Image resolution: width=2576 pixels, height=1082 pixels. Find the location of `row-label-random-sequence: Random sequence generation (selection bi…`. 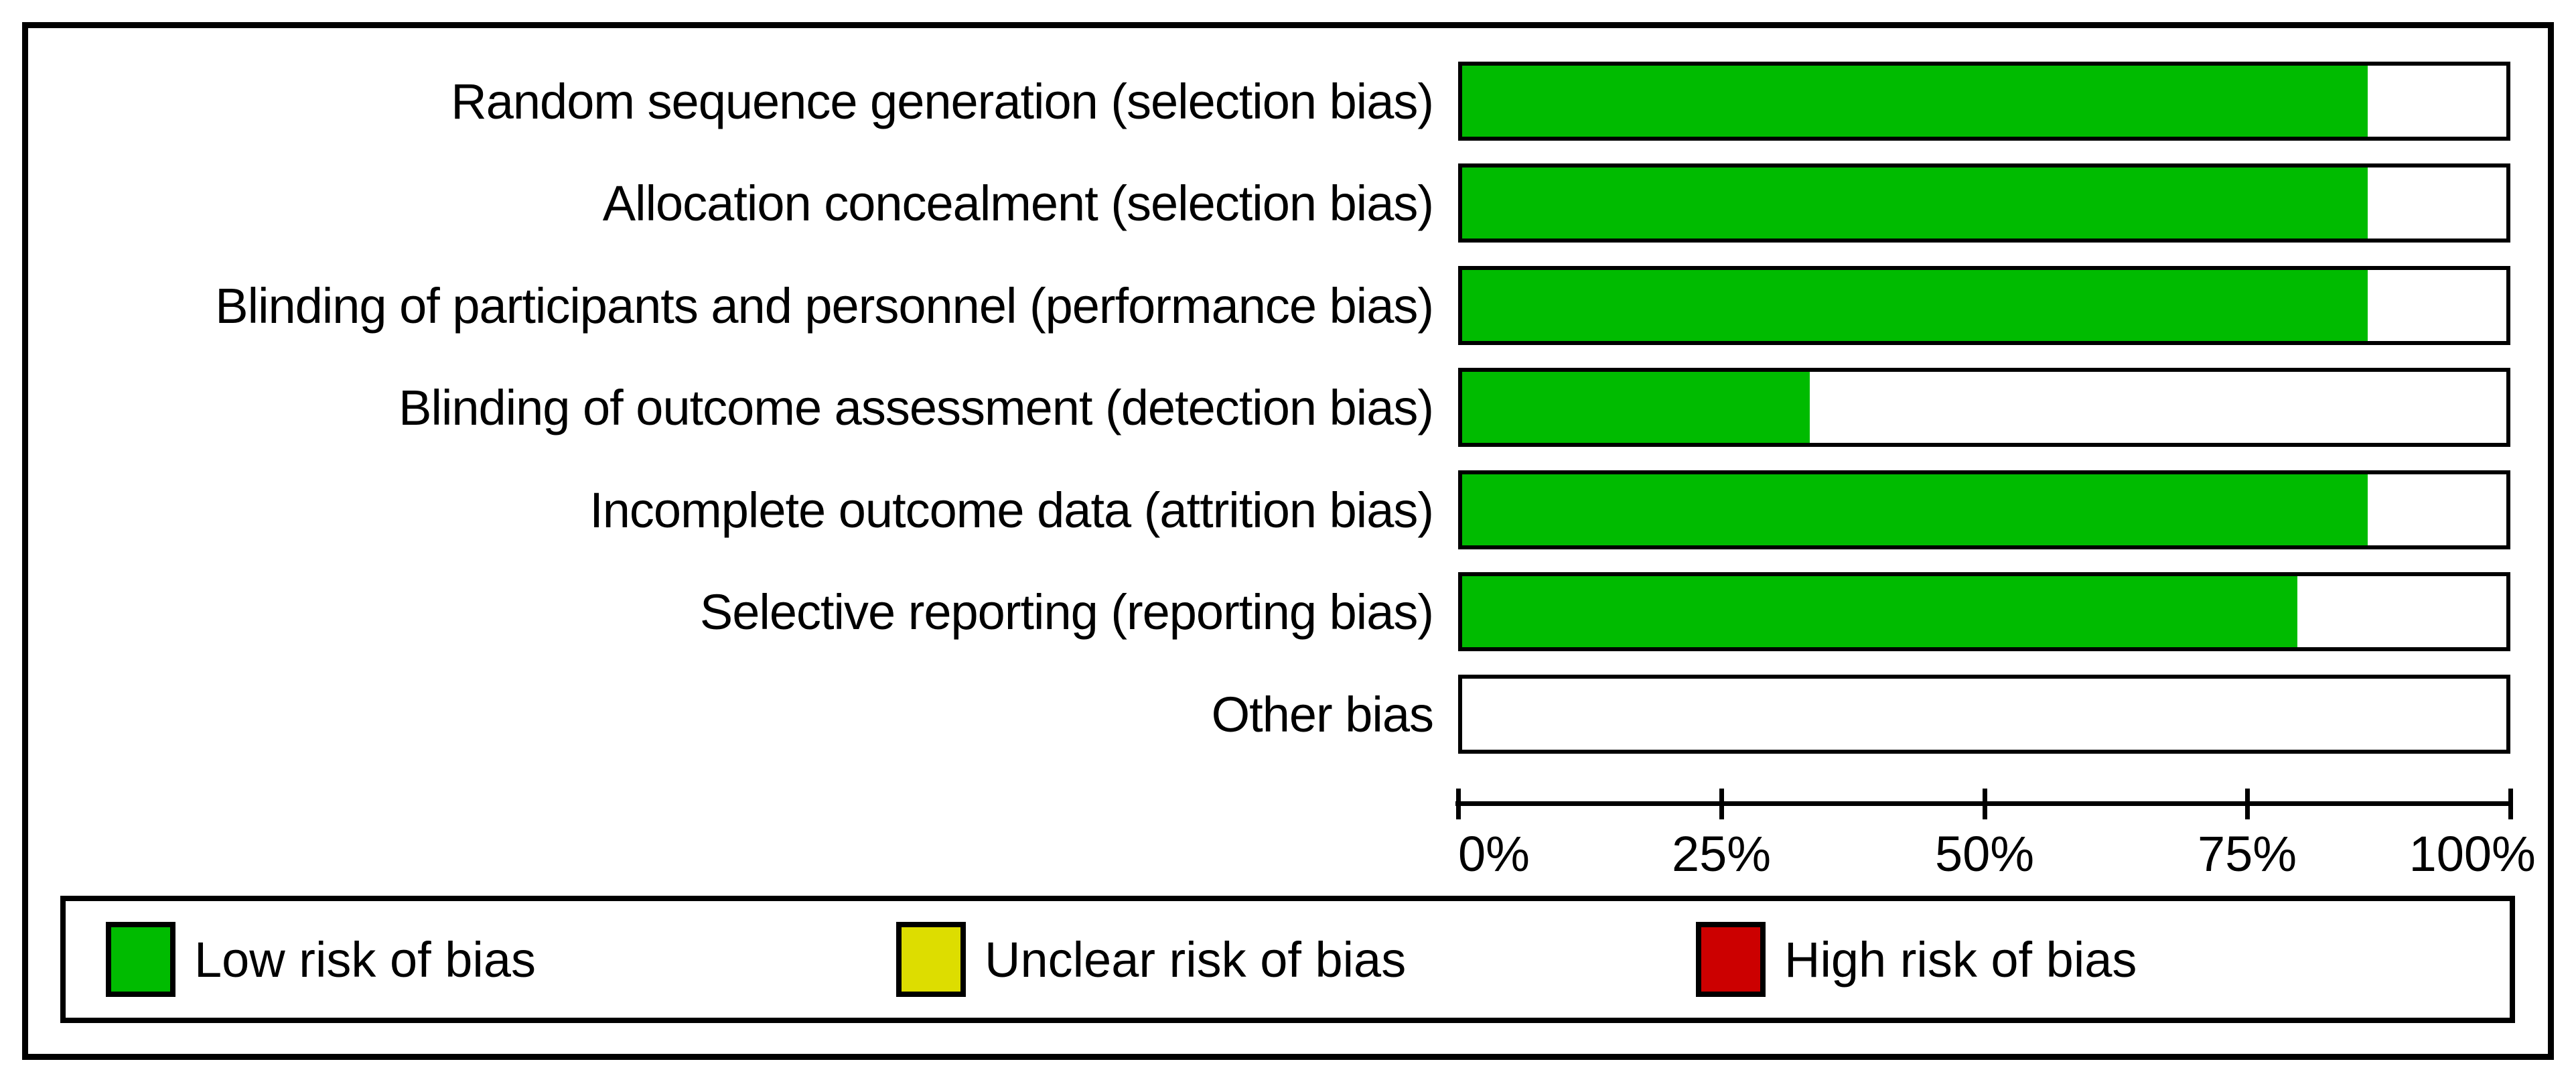

row-label-random-sequence: Random sequence generation (selection bi… is located at coordinates (942, 101).